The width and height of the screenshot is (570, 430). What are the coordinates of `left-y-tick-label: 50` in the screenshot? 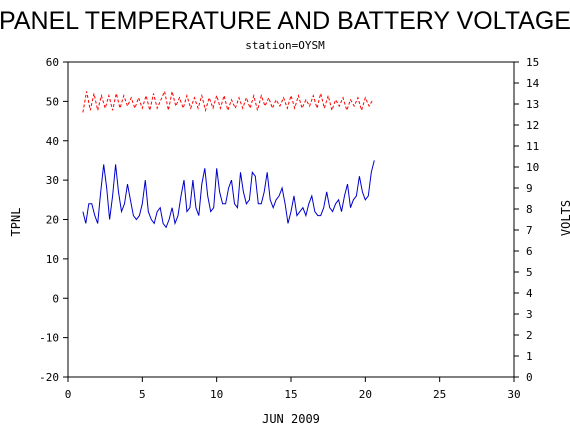 It's located at (52, 101).